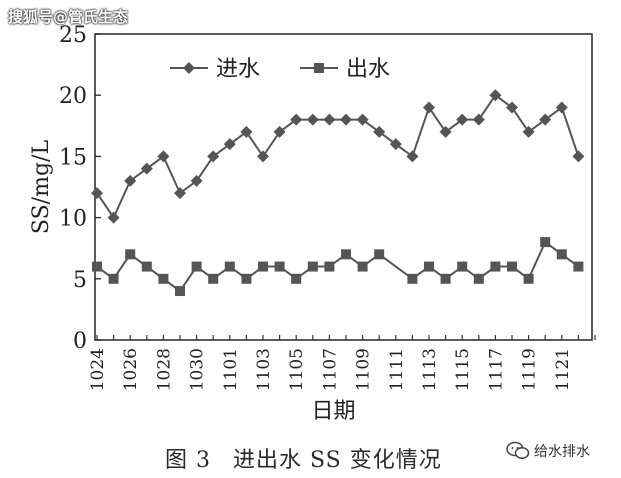 The height and width of the screenshot is (478, 621). Describe the element at coordinates (73, 96) in the screenshot. I see `y-tick-label: 20` at that location.